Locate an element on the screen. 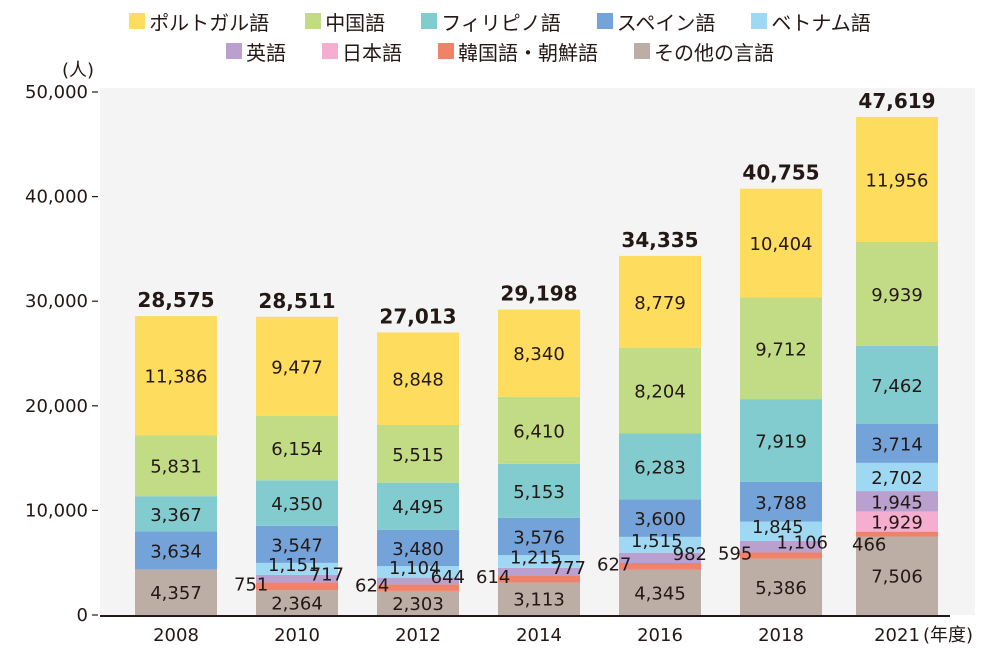 The image size is (1000, 648). total-label: 28,511 is located at coordinates (296, 301).